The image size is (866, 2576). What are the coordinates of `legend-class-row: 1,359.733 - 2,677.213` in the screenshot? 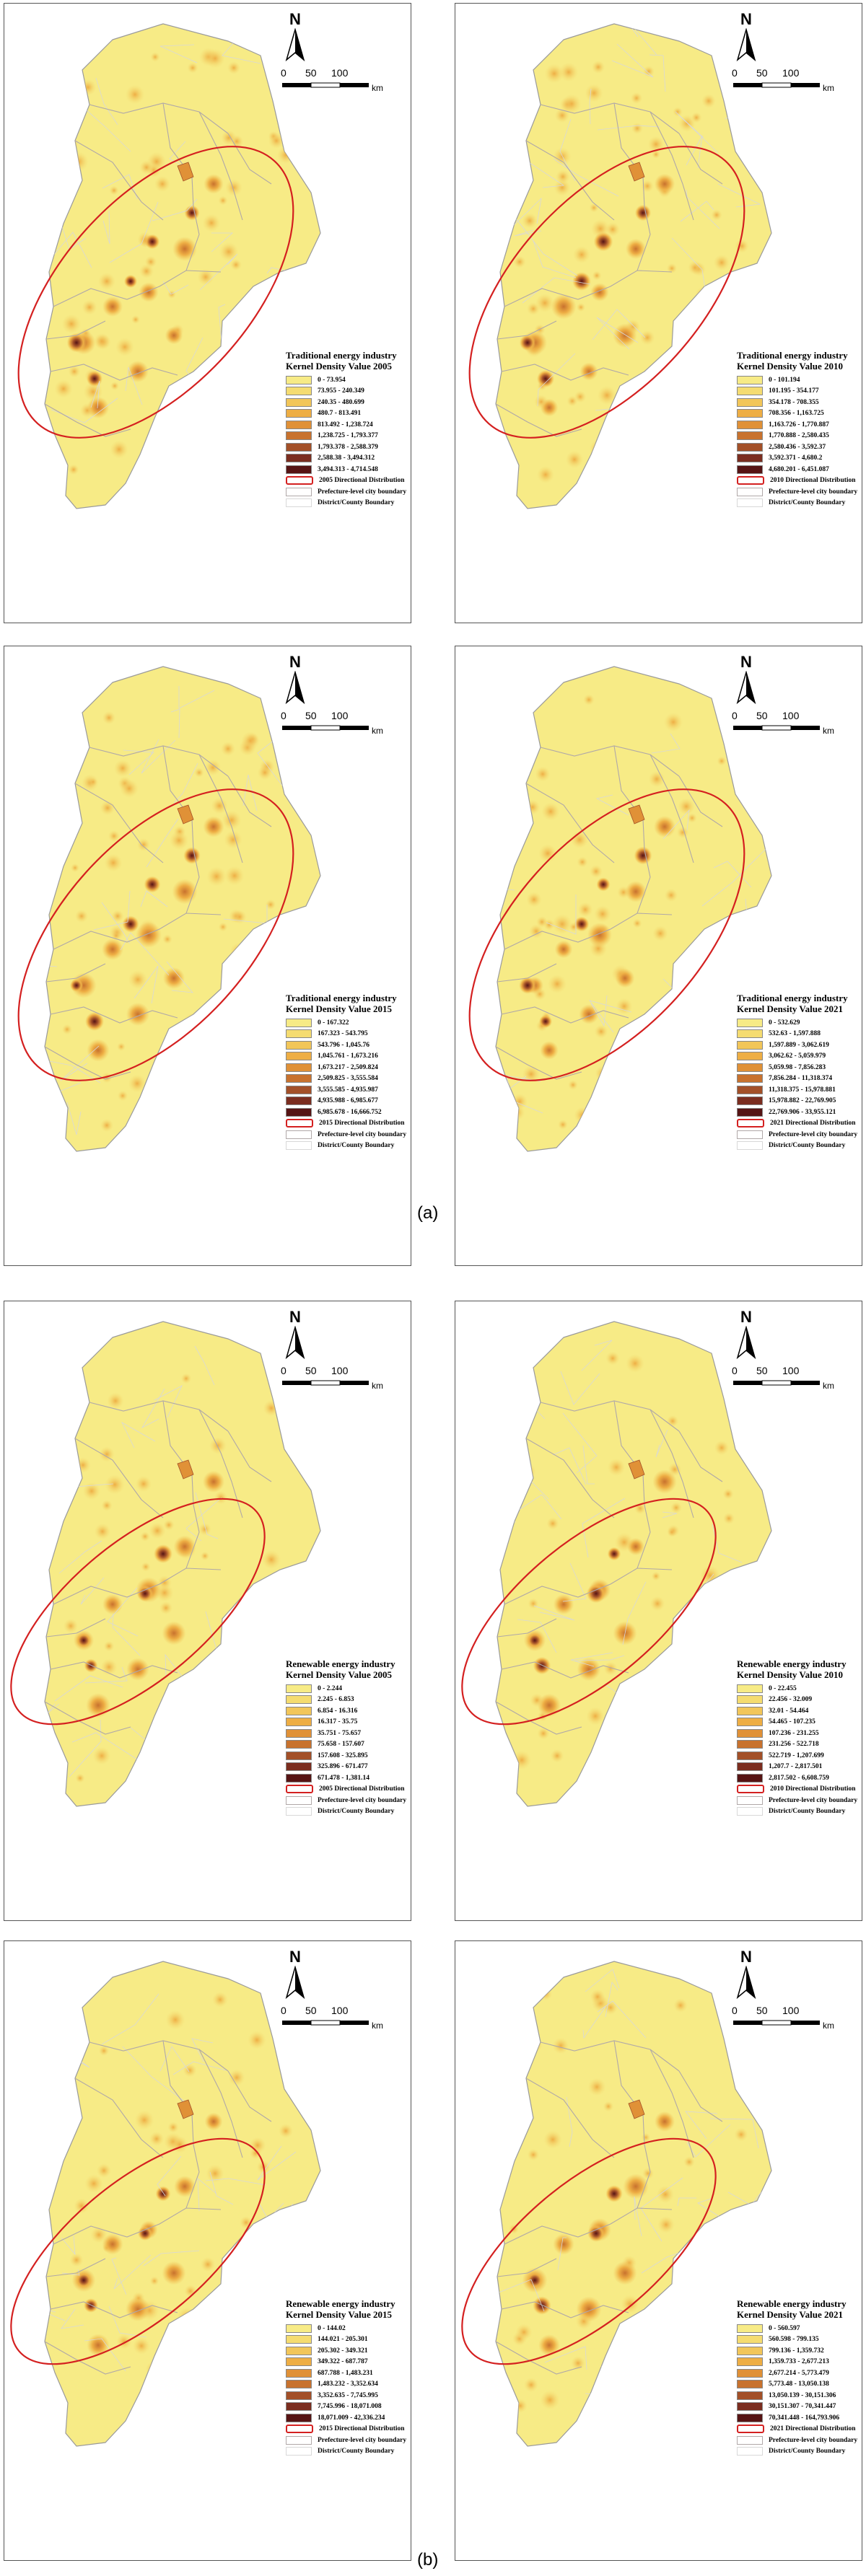 It's located at (799, 2362).